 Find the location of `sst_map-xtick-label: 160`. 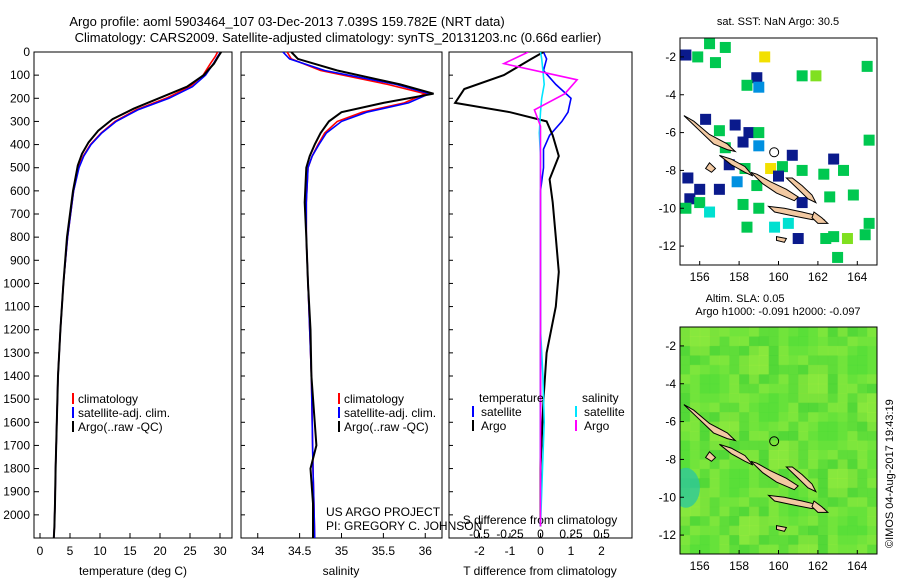

sst_map-xtick-label: 160 is located at coordinates (778, 277).